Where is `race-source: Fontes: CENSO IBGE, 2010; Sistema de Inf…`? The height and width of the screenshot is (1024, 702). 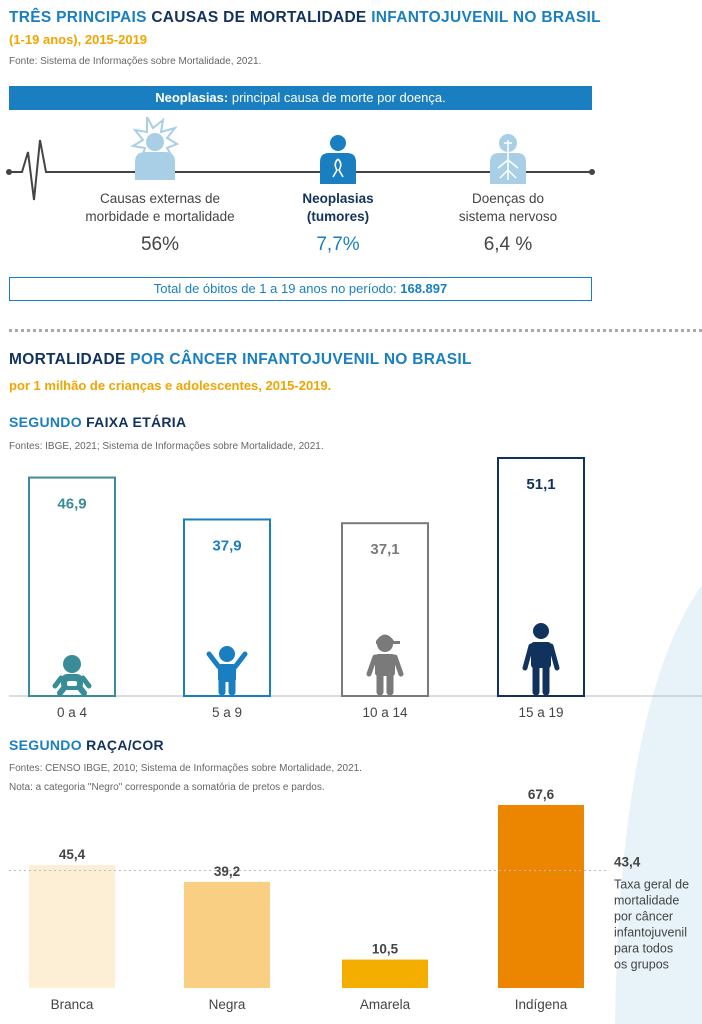
race-source: Fontes: CENSO IBGE, 2010; Sistema de Inf… is located at coordinates (185, 768).